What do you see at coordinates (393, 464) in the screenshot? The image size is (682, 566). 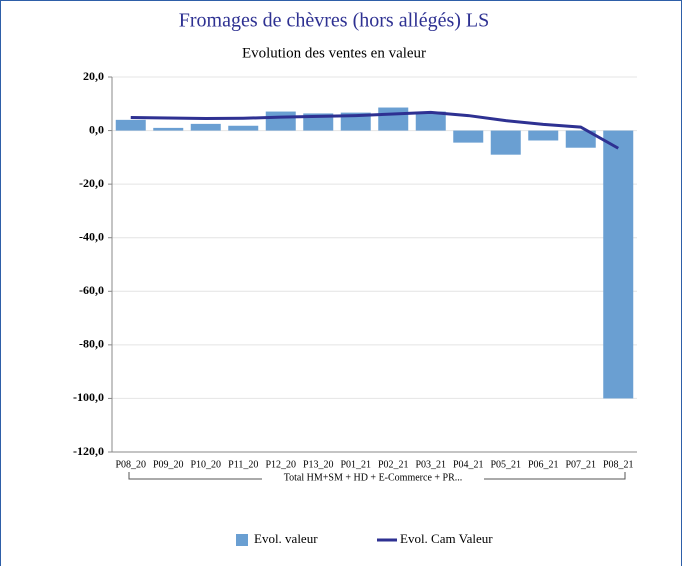 I see `x-tick-label: P02_21` at bounding box center [393, 464].